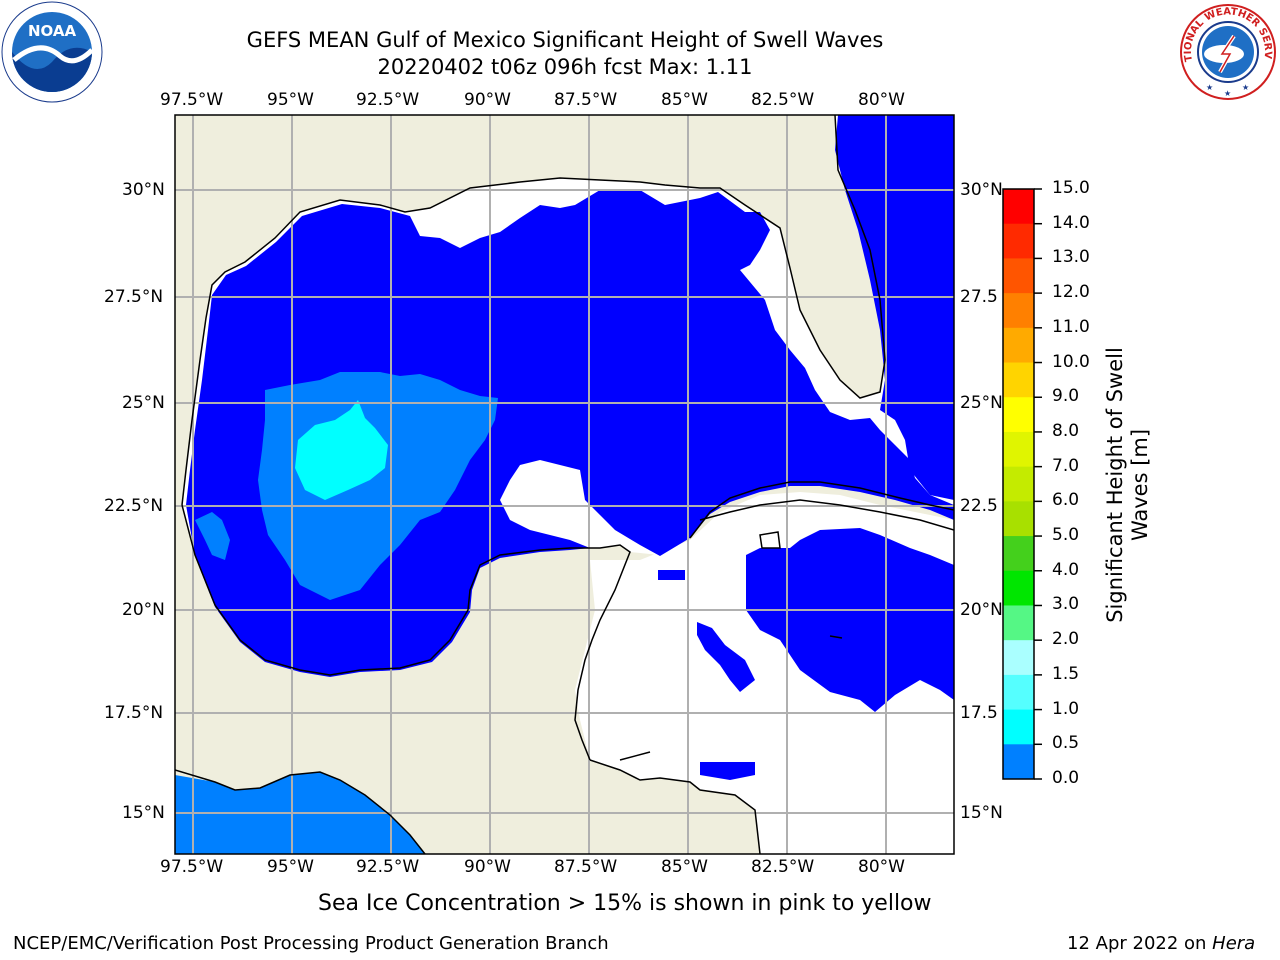 The height and width of the screenshot is (960, 1280). Describe the element at coordinates (1066, 673) in the screenshot. I see `colorbar-tick-label: 1.5` at that location.